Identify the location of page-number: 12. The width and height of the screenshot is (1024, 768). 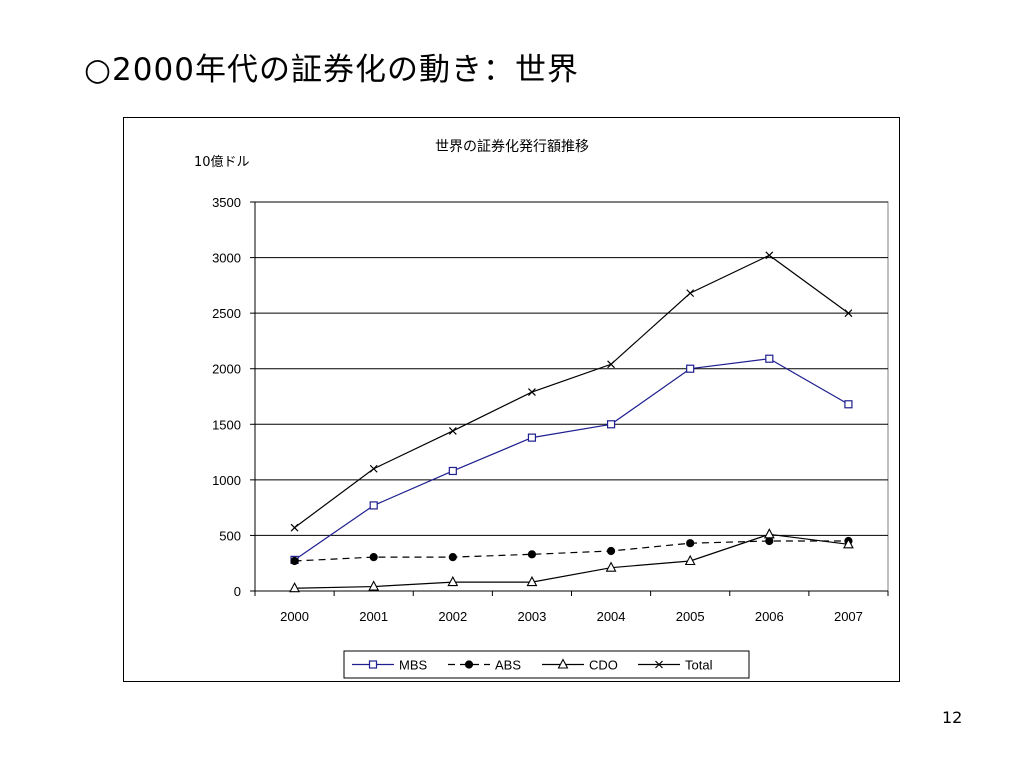
(952, 717).